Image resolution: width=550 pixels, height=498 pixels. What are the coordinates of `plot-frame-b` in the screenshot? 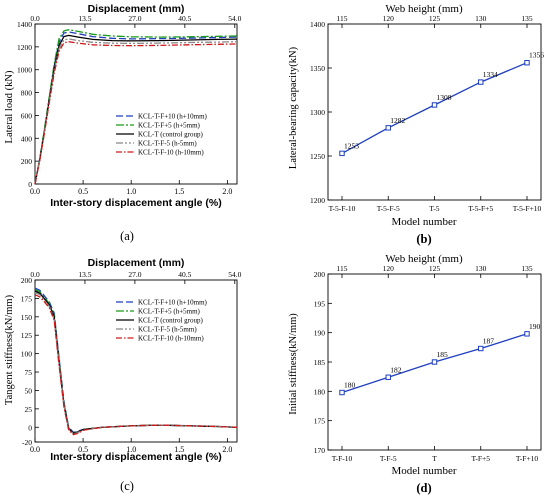 It's located at (434, 112).